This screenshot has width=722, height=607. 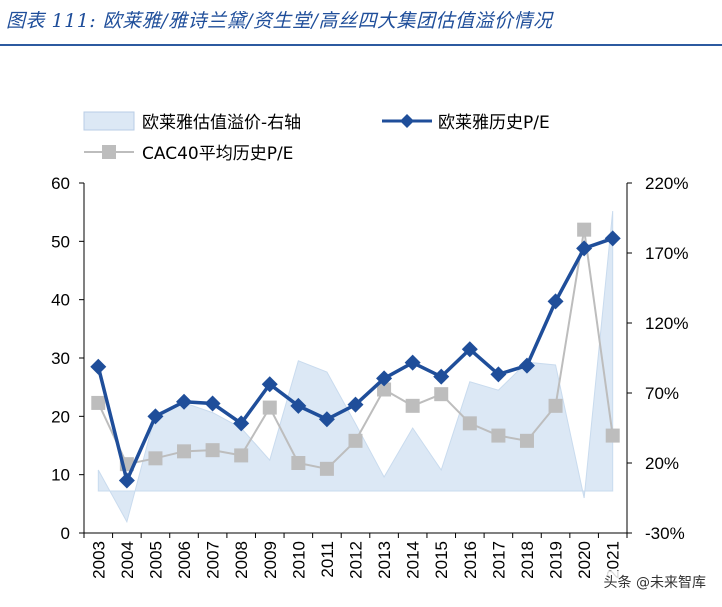 What do you see at coordinates (662, 463) in the screenshot?
I see `right-tick-label: 20%` at bounding box center [662, 463].